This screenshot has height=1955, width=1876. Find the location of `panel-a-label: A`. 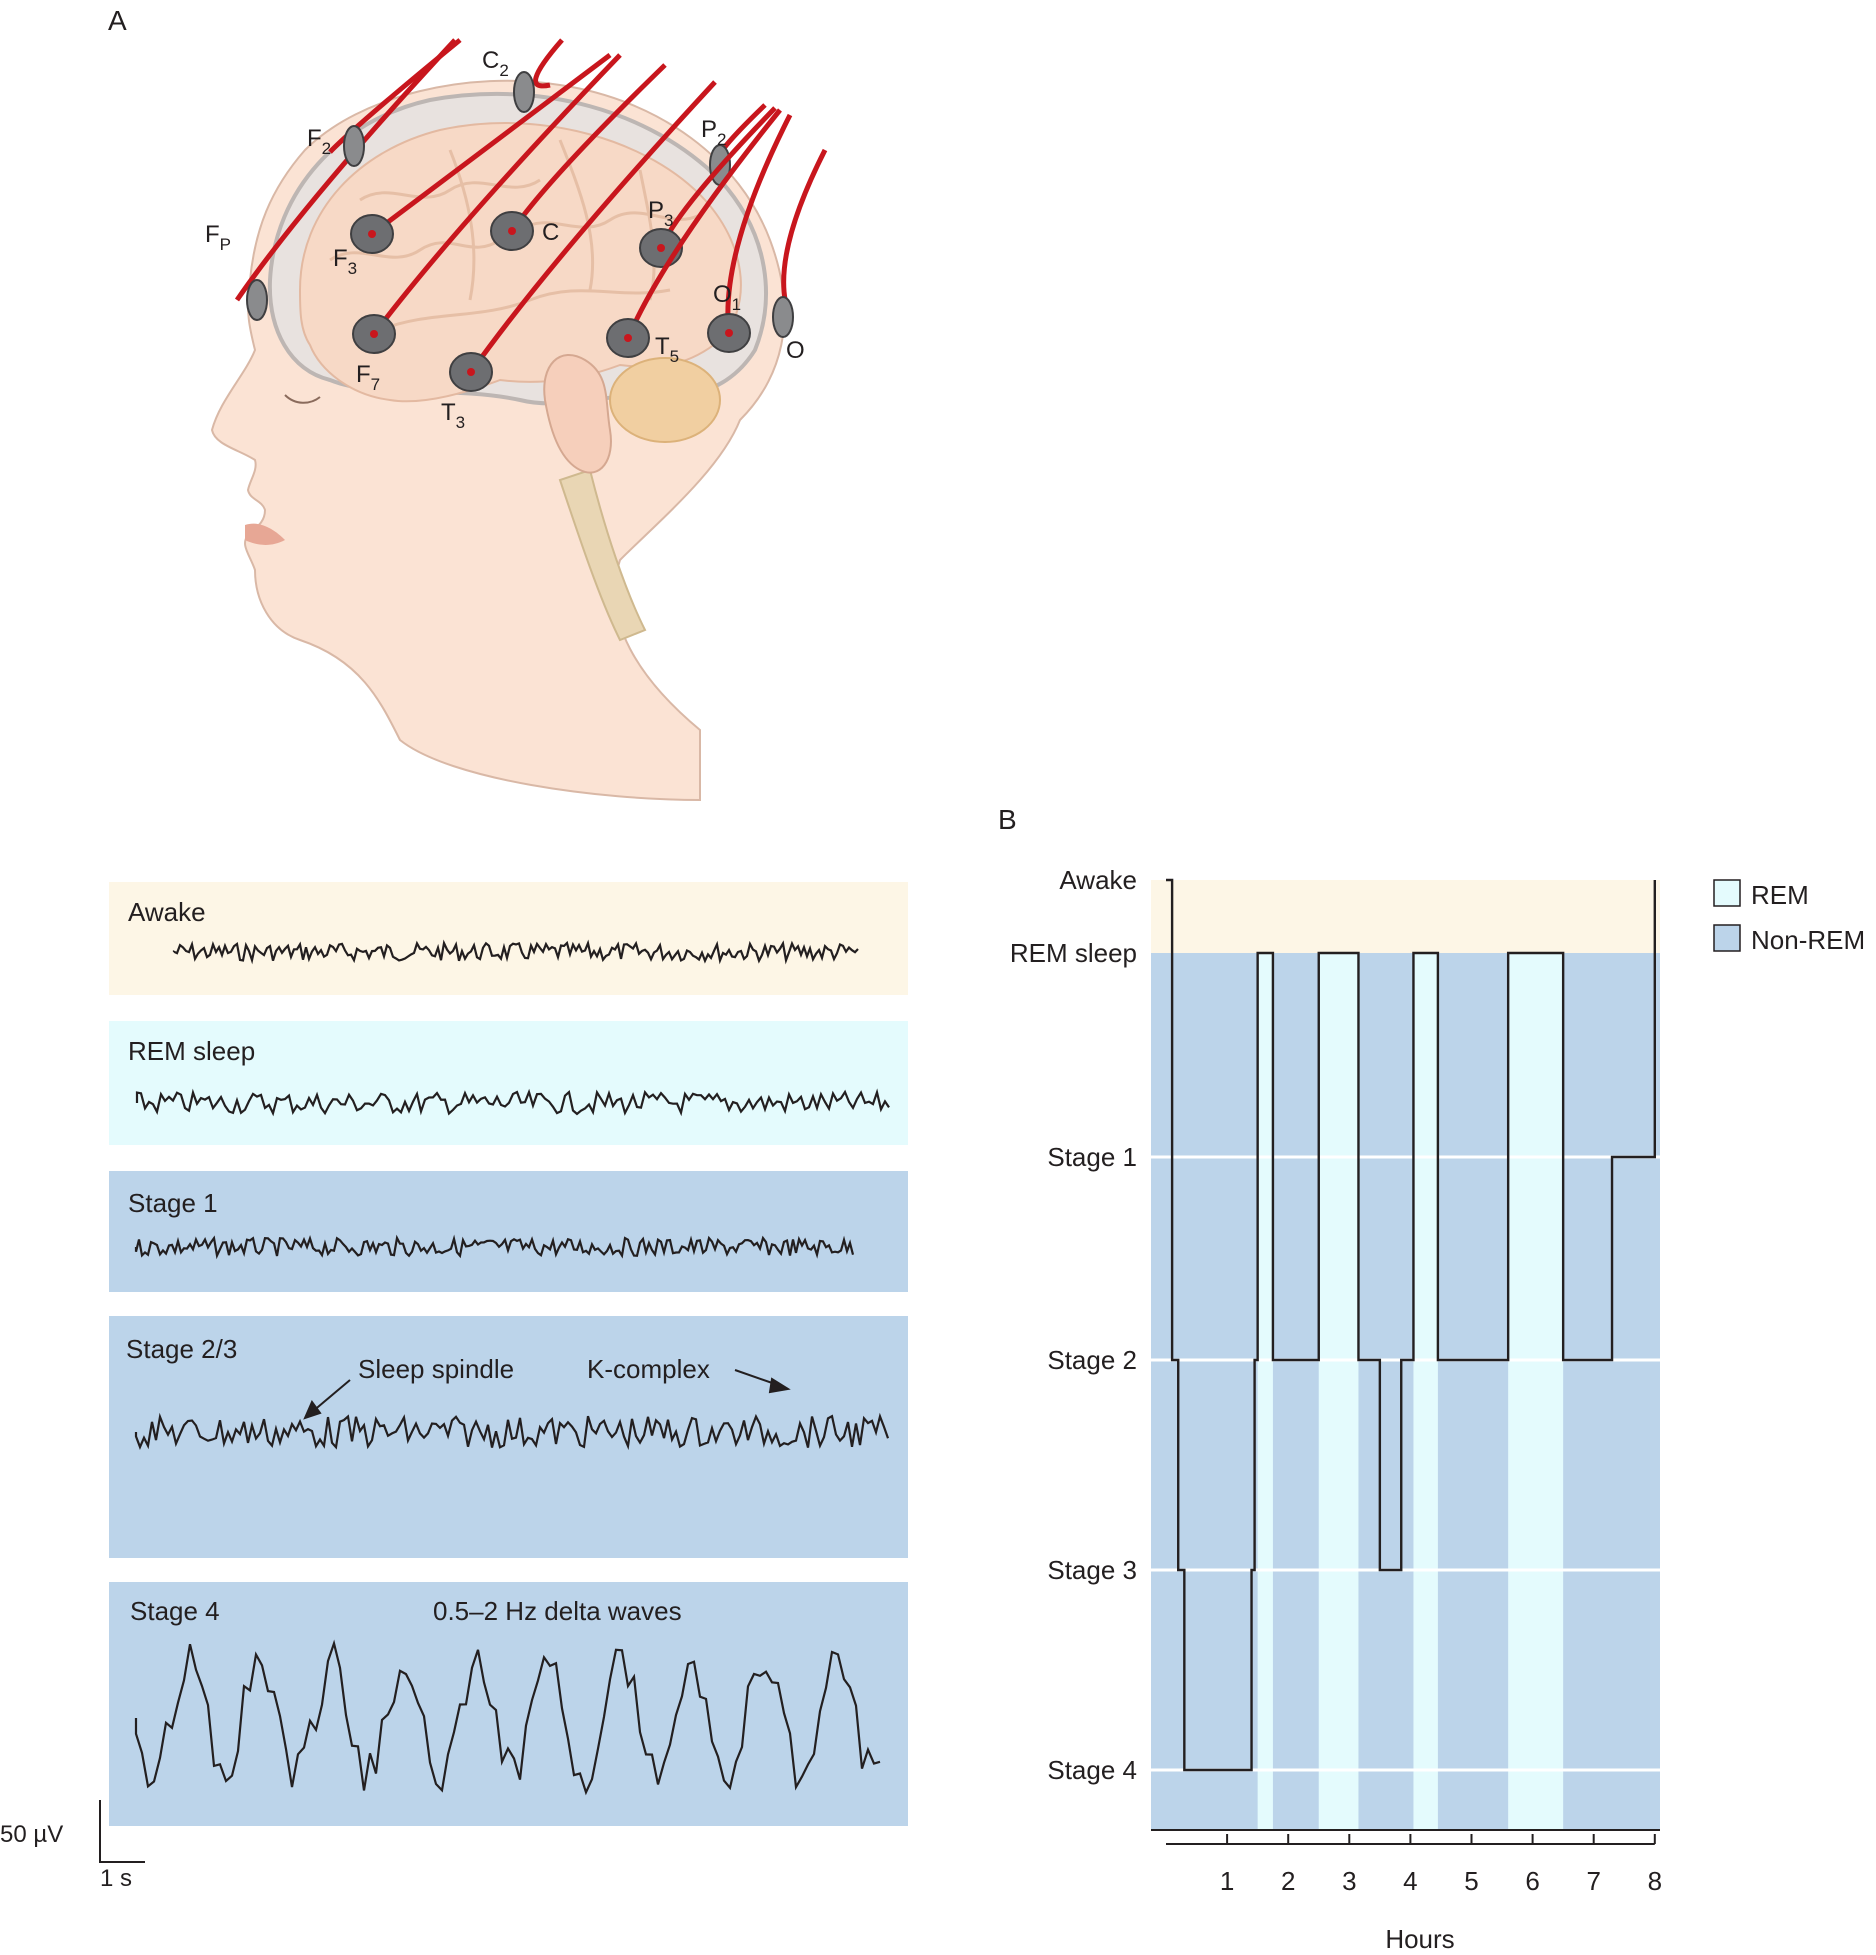

panel-a-label: A is located at coordinates (117, 20).